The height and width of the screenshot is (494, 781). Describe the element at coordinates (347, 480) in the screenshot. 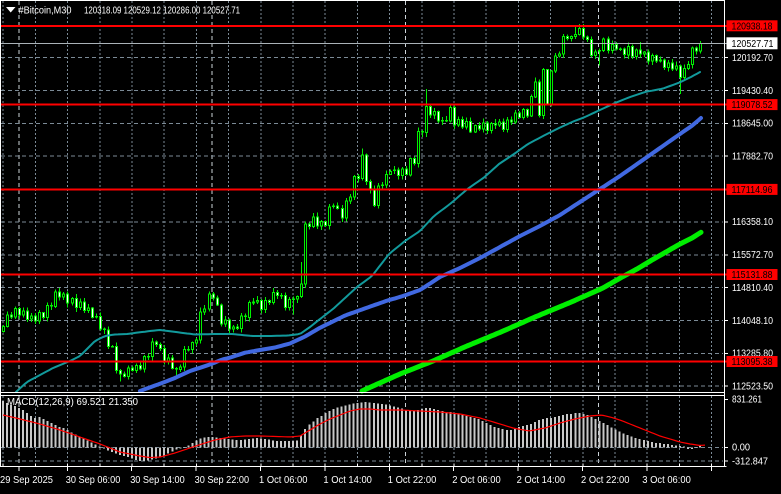

I see `svg-text: 1 Oct 14:00` at that location.